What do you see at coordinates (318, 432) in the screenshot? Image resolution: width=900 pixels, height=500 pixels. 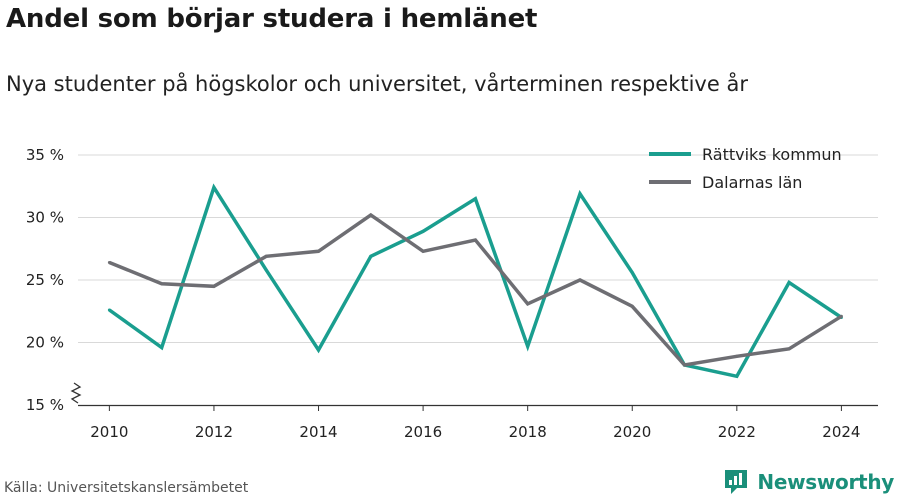 I see `x-tick-label: 2014` at bounding box center [318, 432].